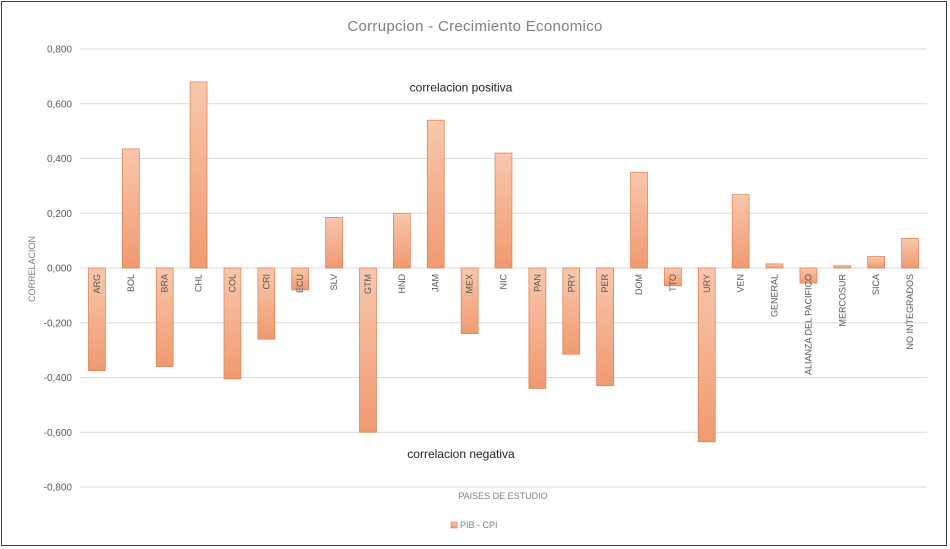 The width and height of the screenshot is (950, 549). Describe the element at coordinates (58, 433) in the screenshot. I see `y-tick-label: -0,600` at that location.